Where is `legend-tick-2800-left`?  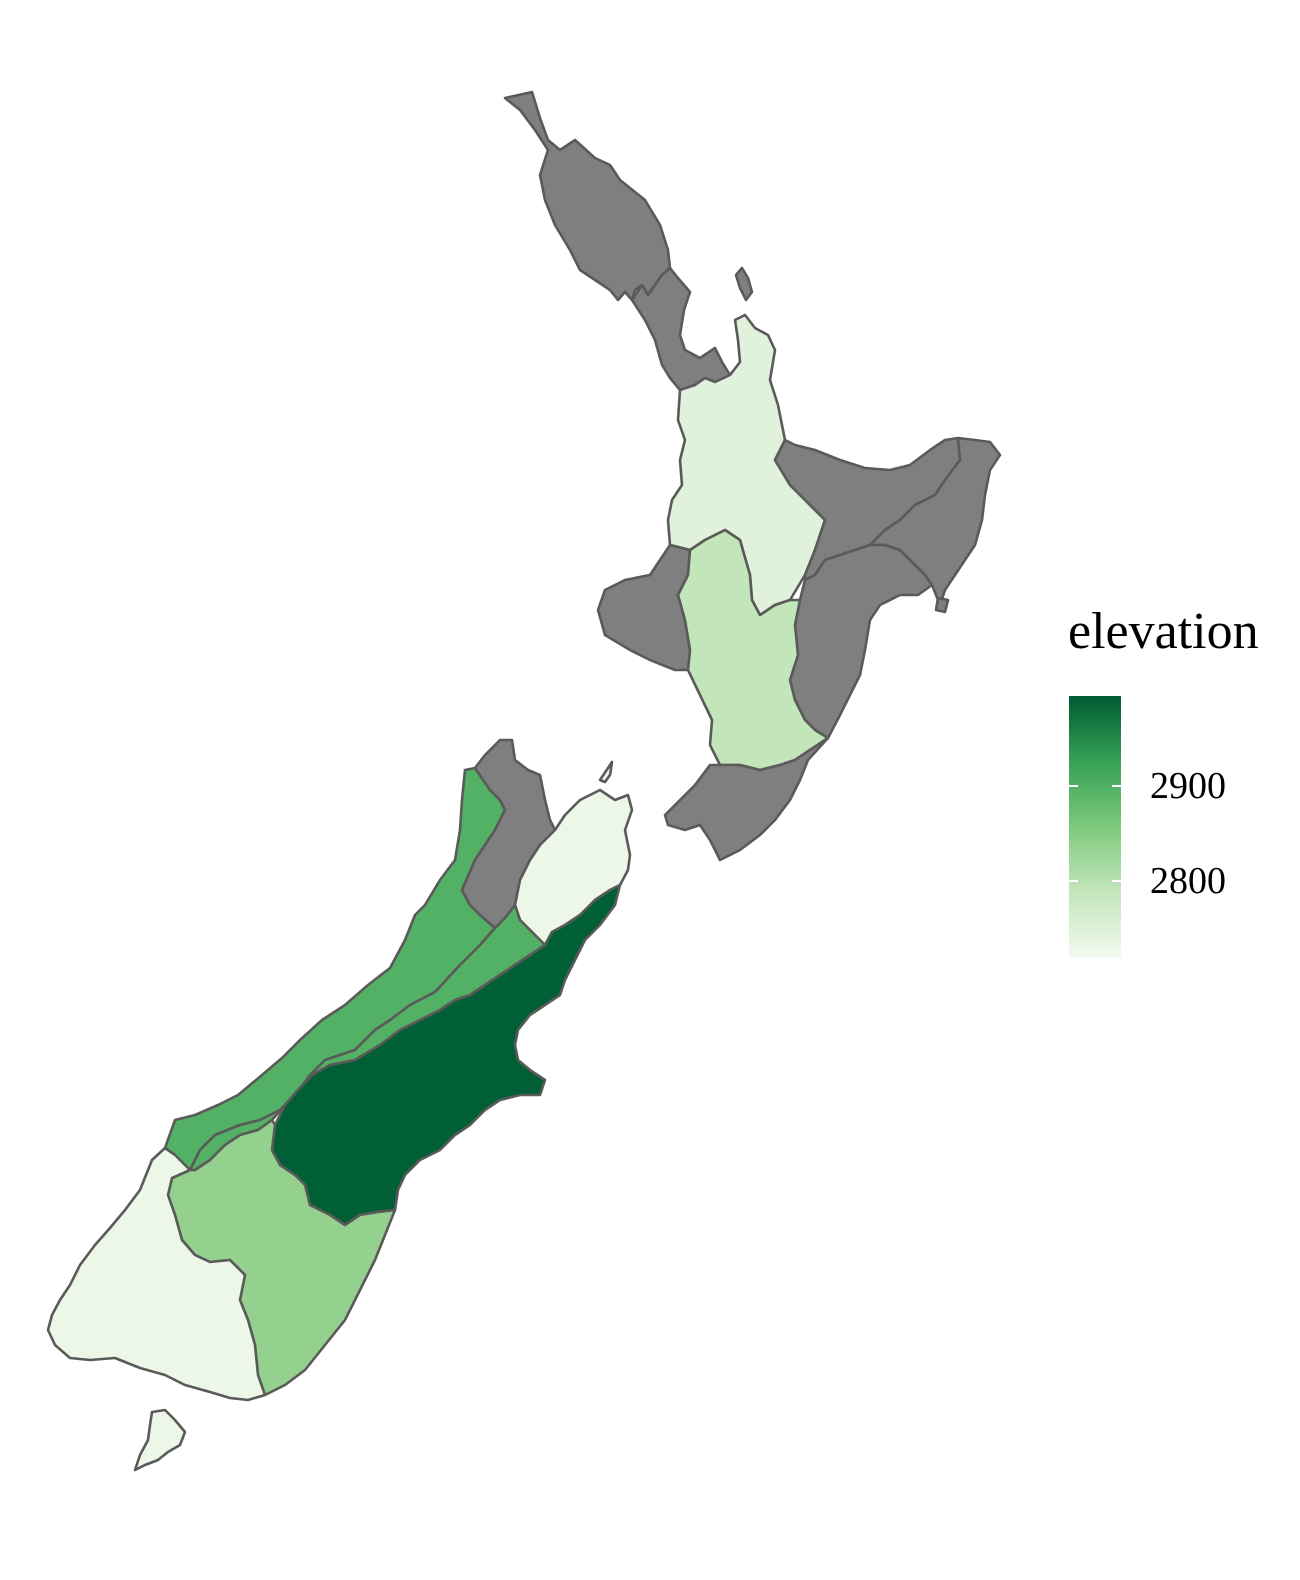
legend-tick-2800-left is located at coordinates (1073, 881).